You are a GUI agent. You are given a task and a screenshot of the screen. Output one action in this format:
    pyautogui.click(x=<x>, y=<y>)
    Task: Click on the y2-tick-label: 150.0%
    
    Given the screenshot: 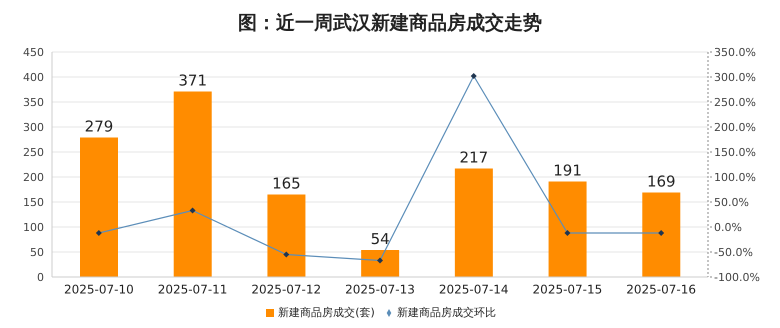 What is the action you would take?
    pyautogui.click(x=735, y=152)
    